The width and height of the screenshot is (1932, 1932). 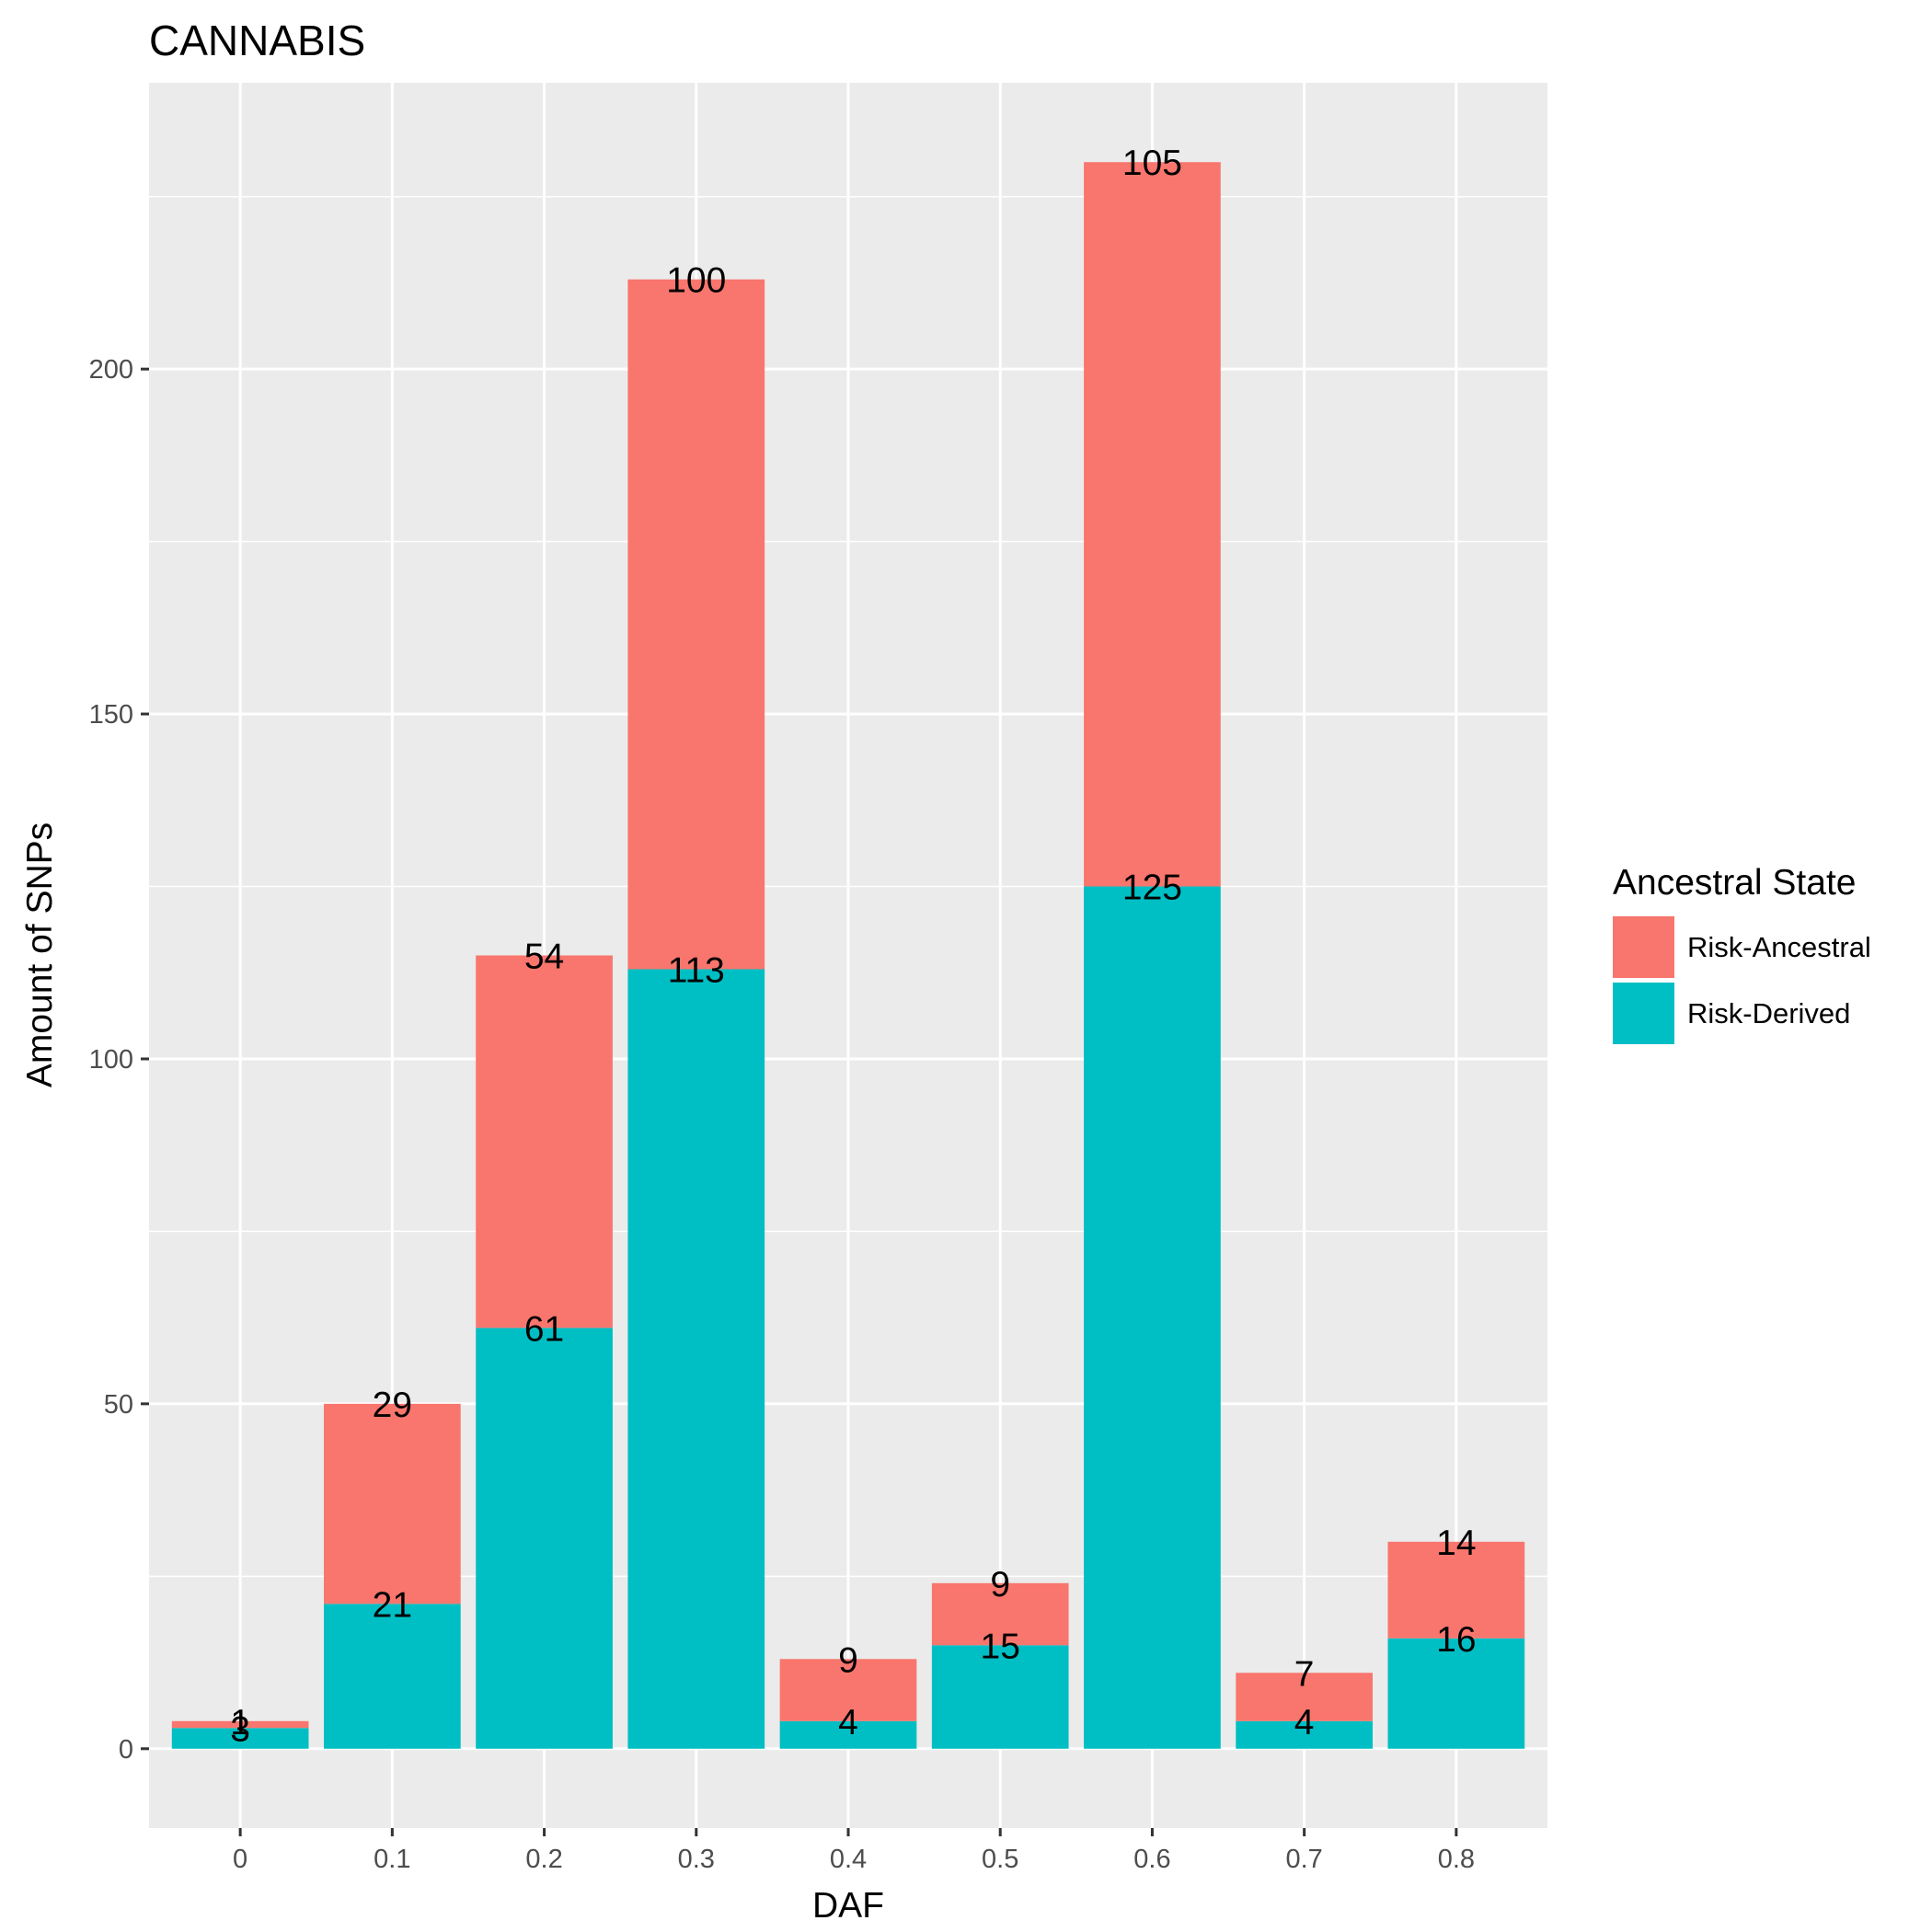 What do you see at coordinates (240, 1859) in the screenshot?
I see `x-tick-label: 0` at bounding box center [240, 1859].